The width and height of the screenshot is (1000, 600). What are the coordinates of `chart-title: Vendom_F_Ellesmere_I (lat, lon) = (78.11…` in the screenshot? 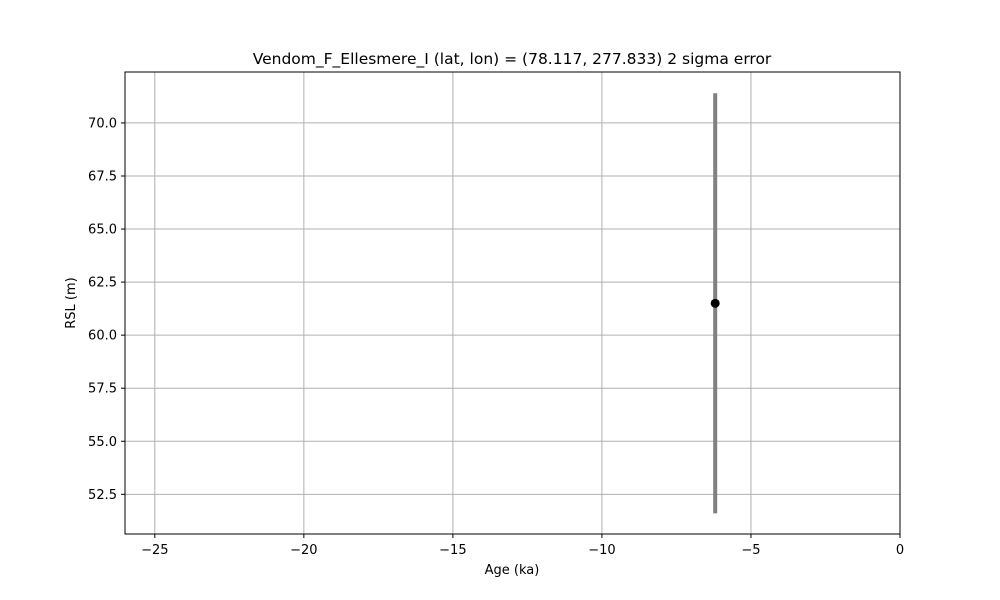 It's located at (512, 59).